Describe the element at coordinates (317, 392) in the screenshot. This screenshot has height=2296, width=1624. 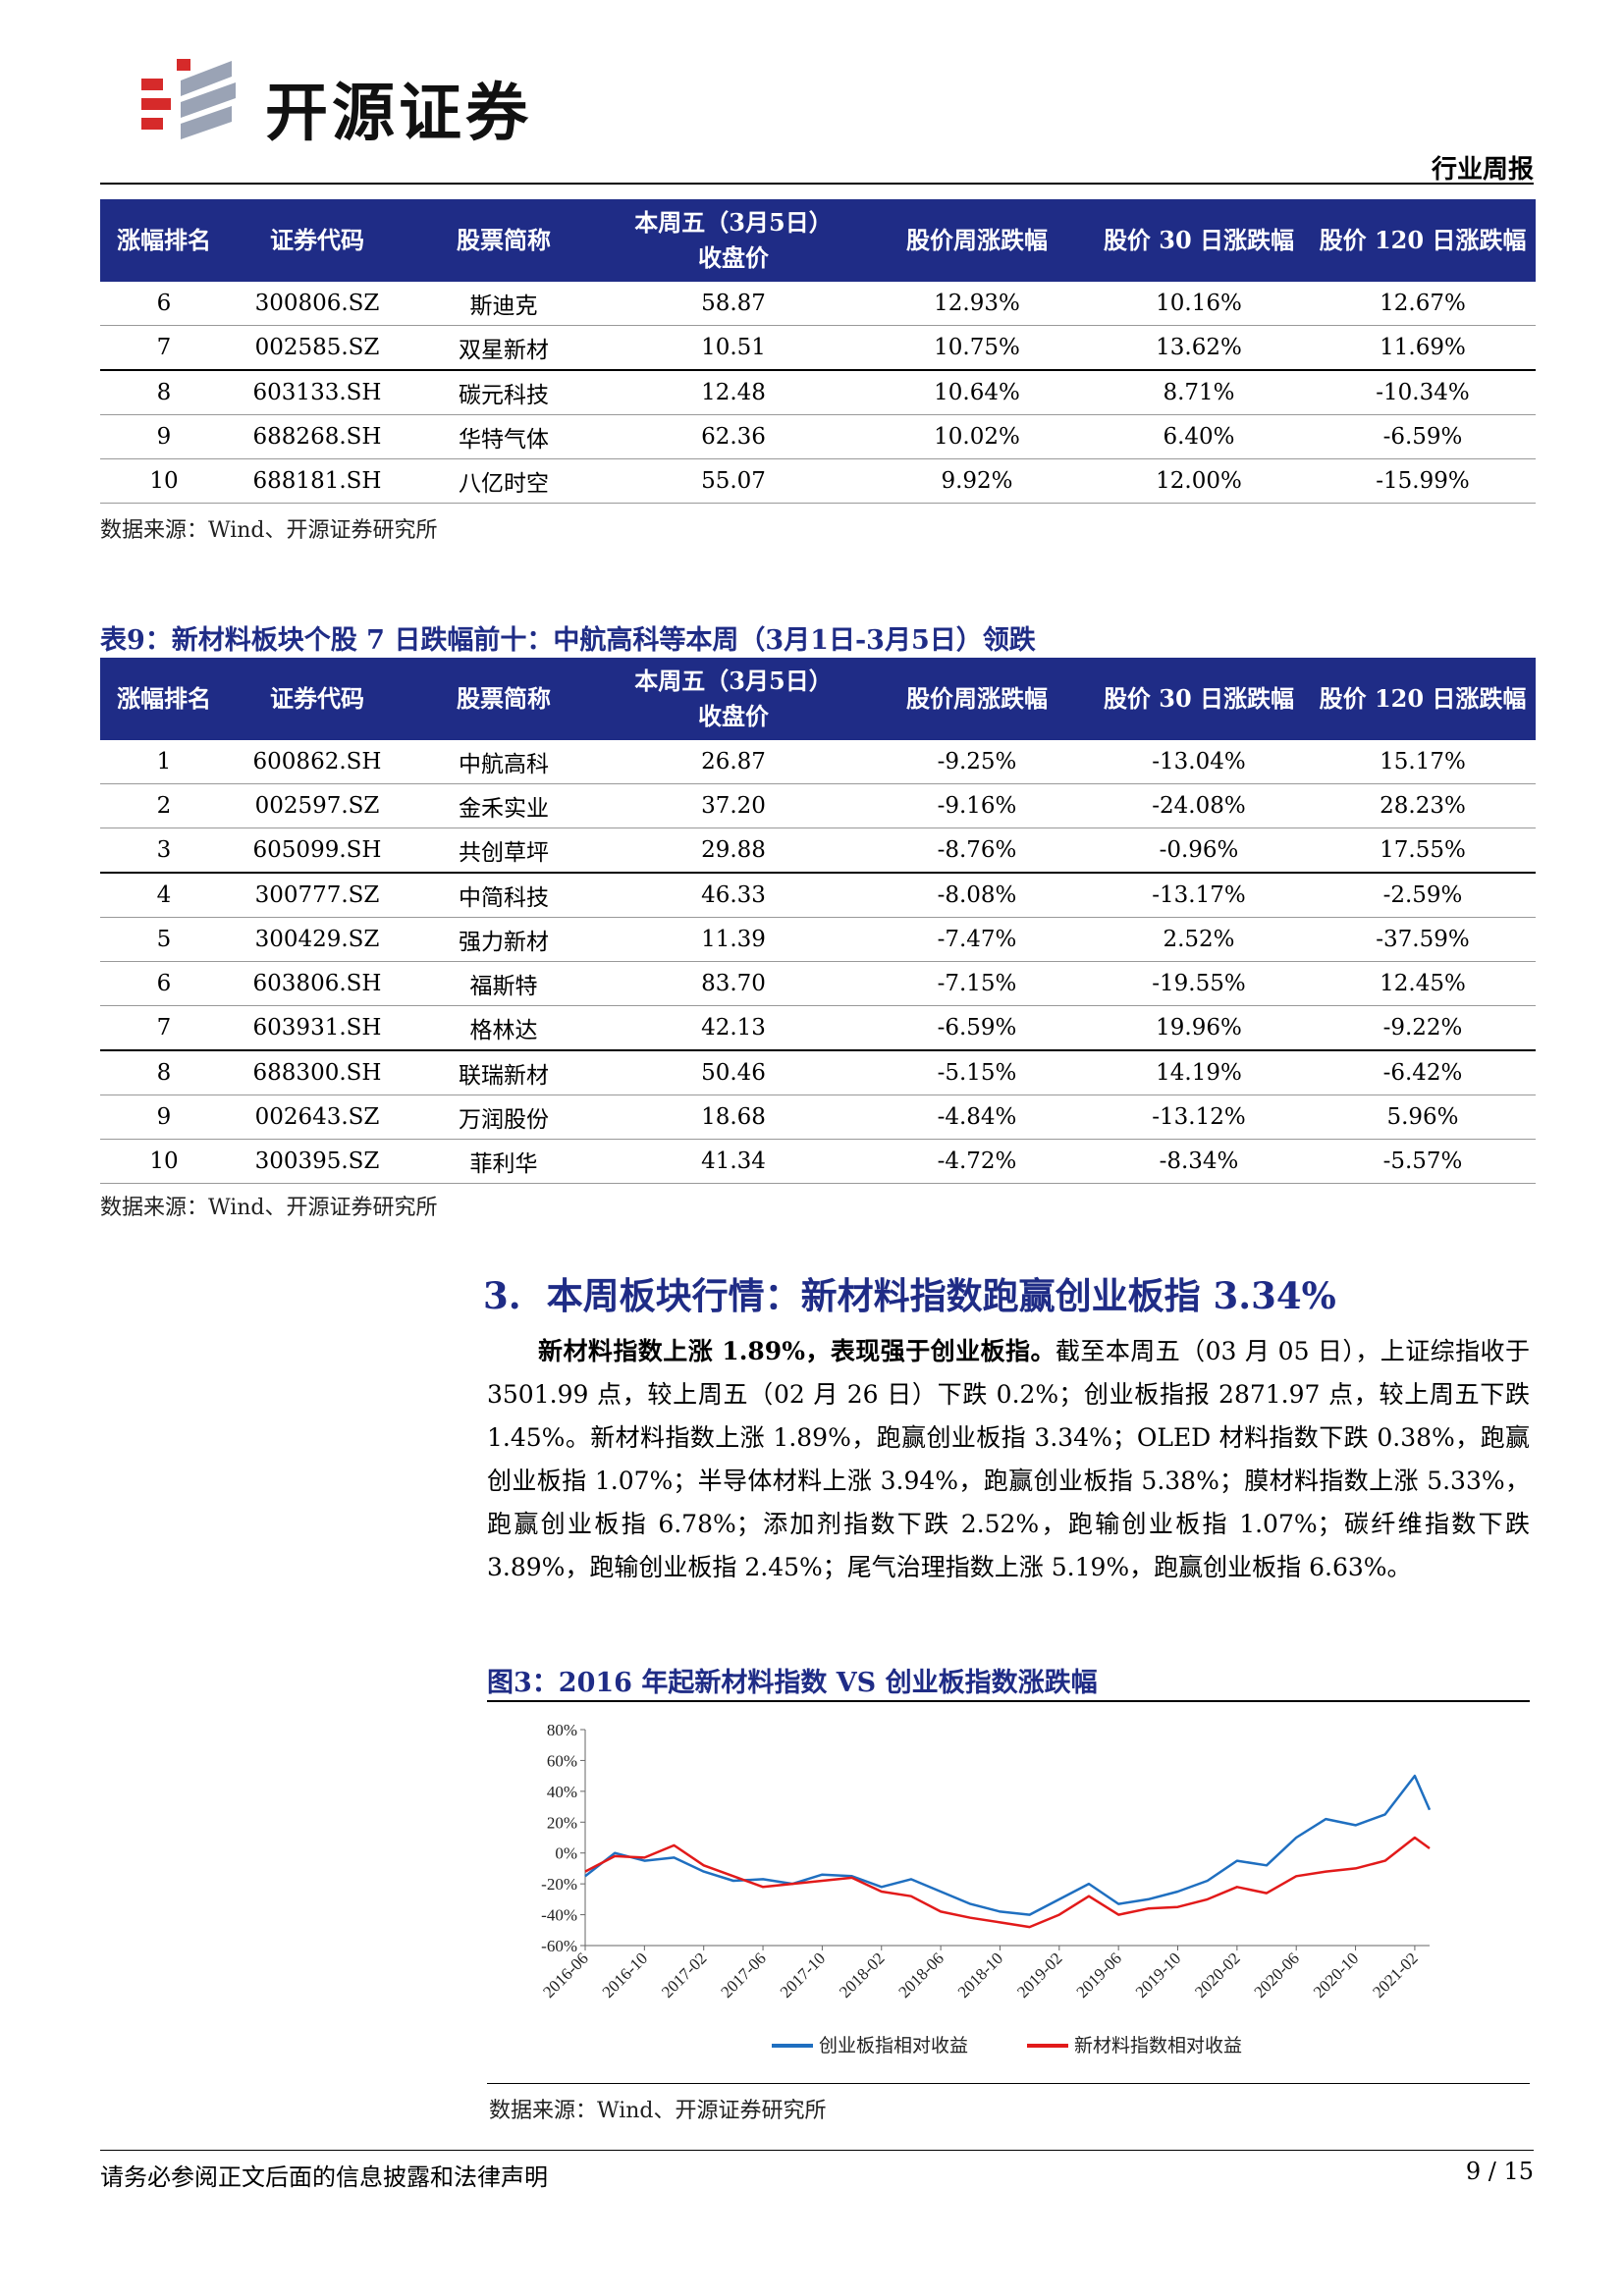
I see `cell: 603133.SH` at that location.